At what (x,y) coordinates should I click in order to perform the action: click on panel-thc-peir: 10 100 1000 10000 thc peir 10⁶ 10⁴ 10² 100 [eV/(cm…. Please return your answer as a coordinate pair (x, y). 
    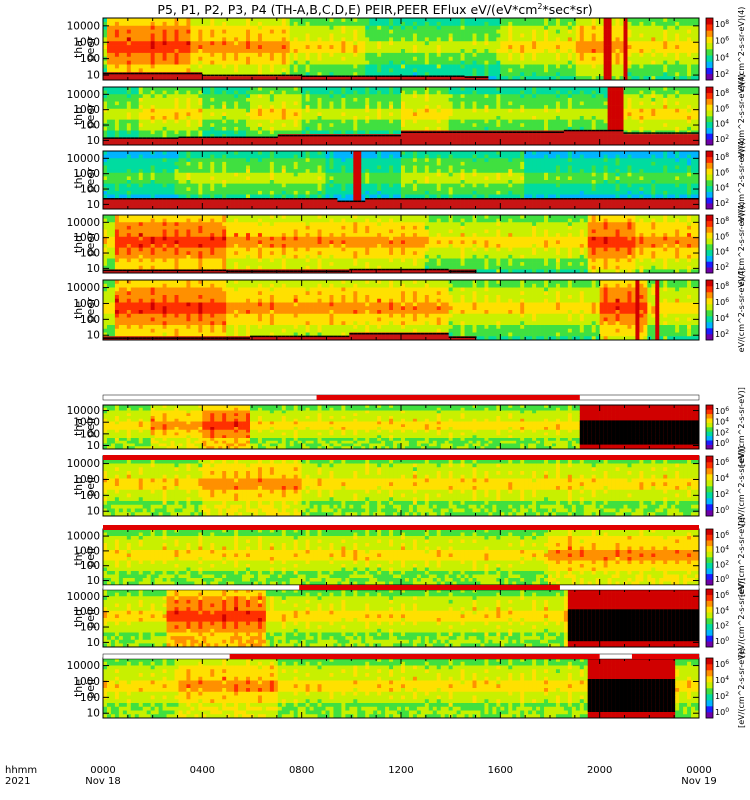
    Looking at the image, I should click on (406, 557).